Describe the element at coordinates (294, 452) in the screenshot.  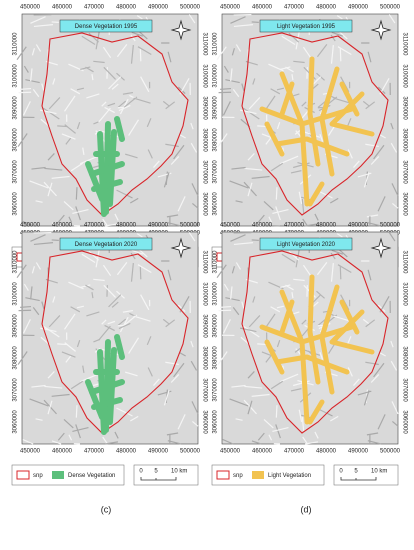
I see `x-tick-label: 470000` at that location.